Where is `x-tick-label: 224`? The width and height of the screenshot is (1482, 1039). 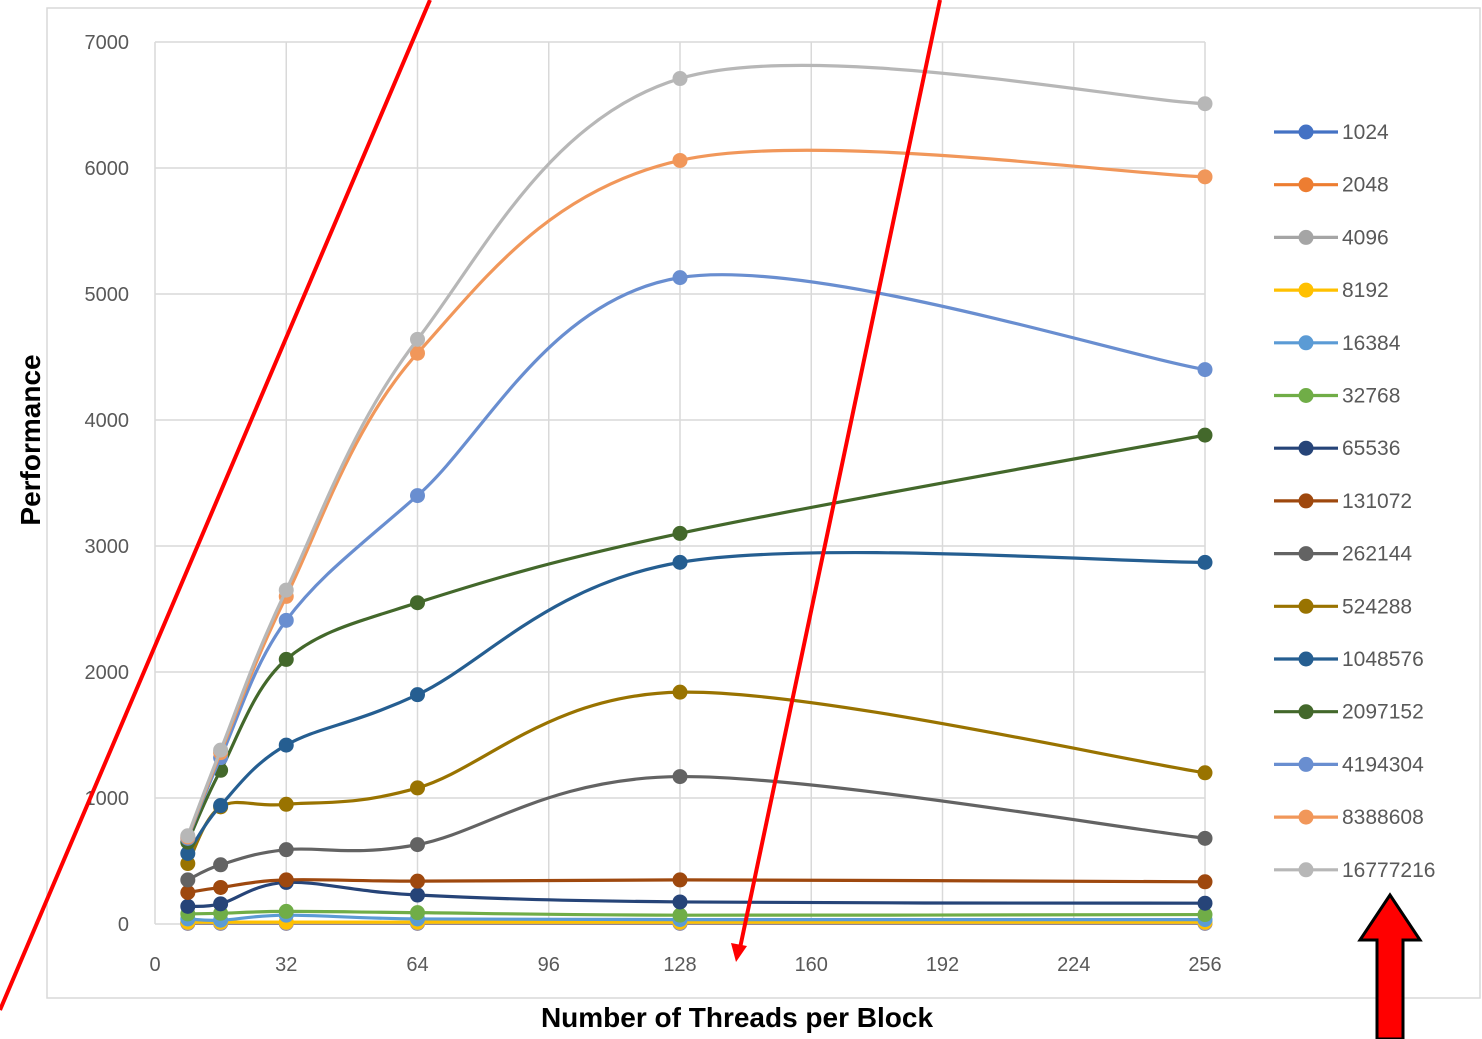 x-tick-label: 224 is located at coordinates (1073, 965).